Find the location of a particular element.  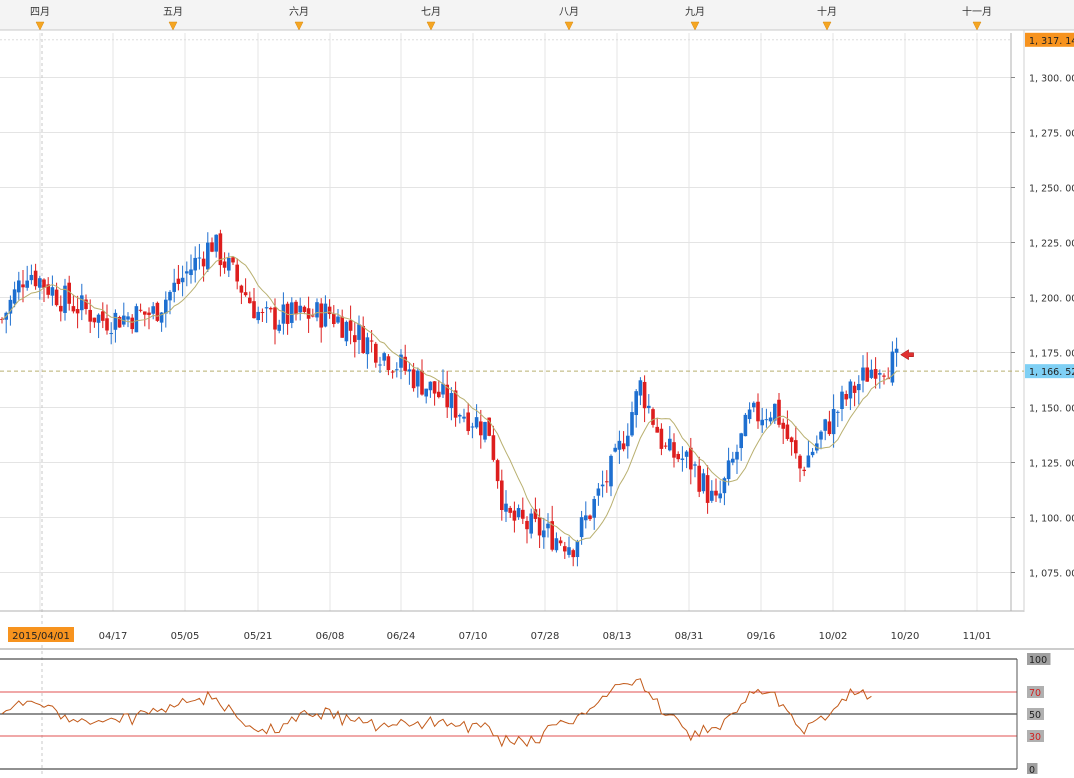

date-label: 2015/04/01 is located at coordinates (41, 636).